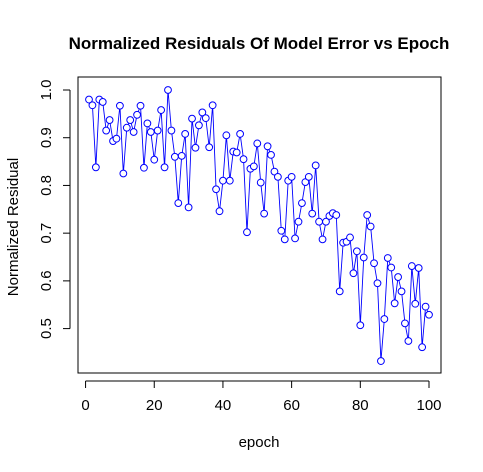 This screenshot has width=483, height=472. What do you see at coordinates (259, 442) in the screenshot?
I see `x-axis-label: epoch` at bounding box center [259, 442].